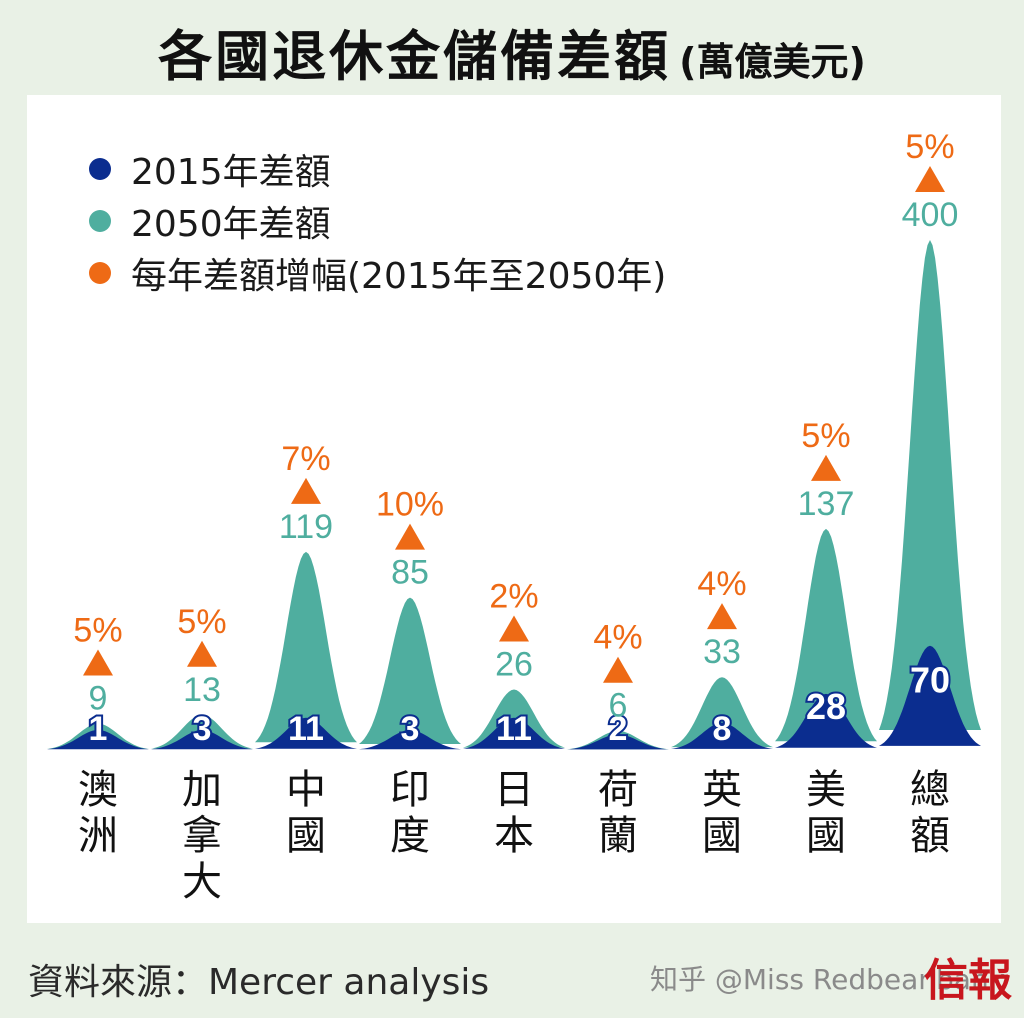 This screenshot has height=1018, width=1024. What do you see at coordinates (929, 147) in the screenshot?
I see `label-growth-8: 5%` at bounding box center [929, 147].